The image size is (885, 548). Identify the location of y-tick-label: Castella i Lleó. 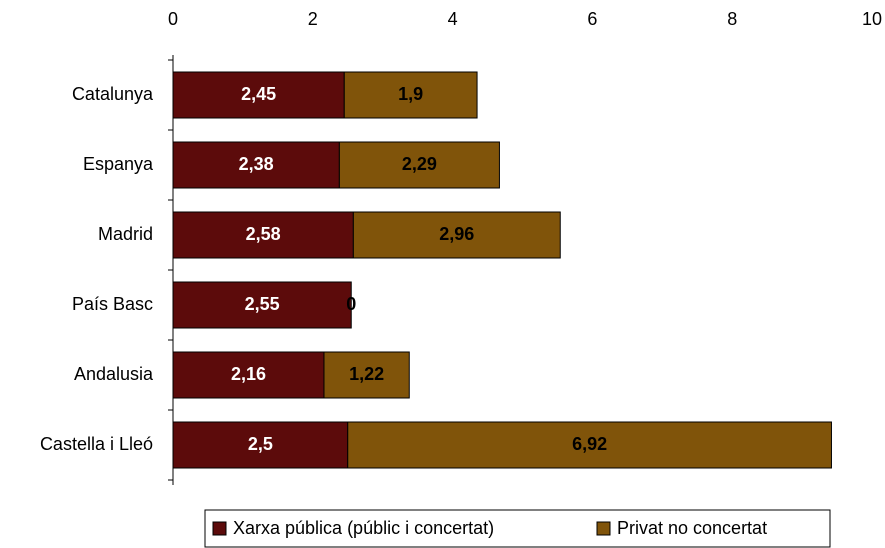
(96, 444).